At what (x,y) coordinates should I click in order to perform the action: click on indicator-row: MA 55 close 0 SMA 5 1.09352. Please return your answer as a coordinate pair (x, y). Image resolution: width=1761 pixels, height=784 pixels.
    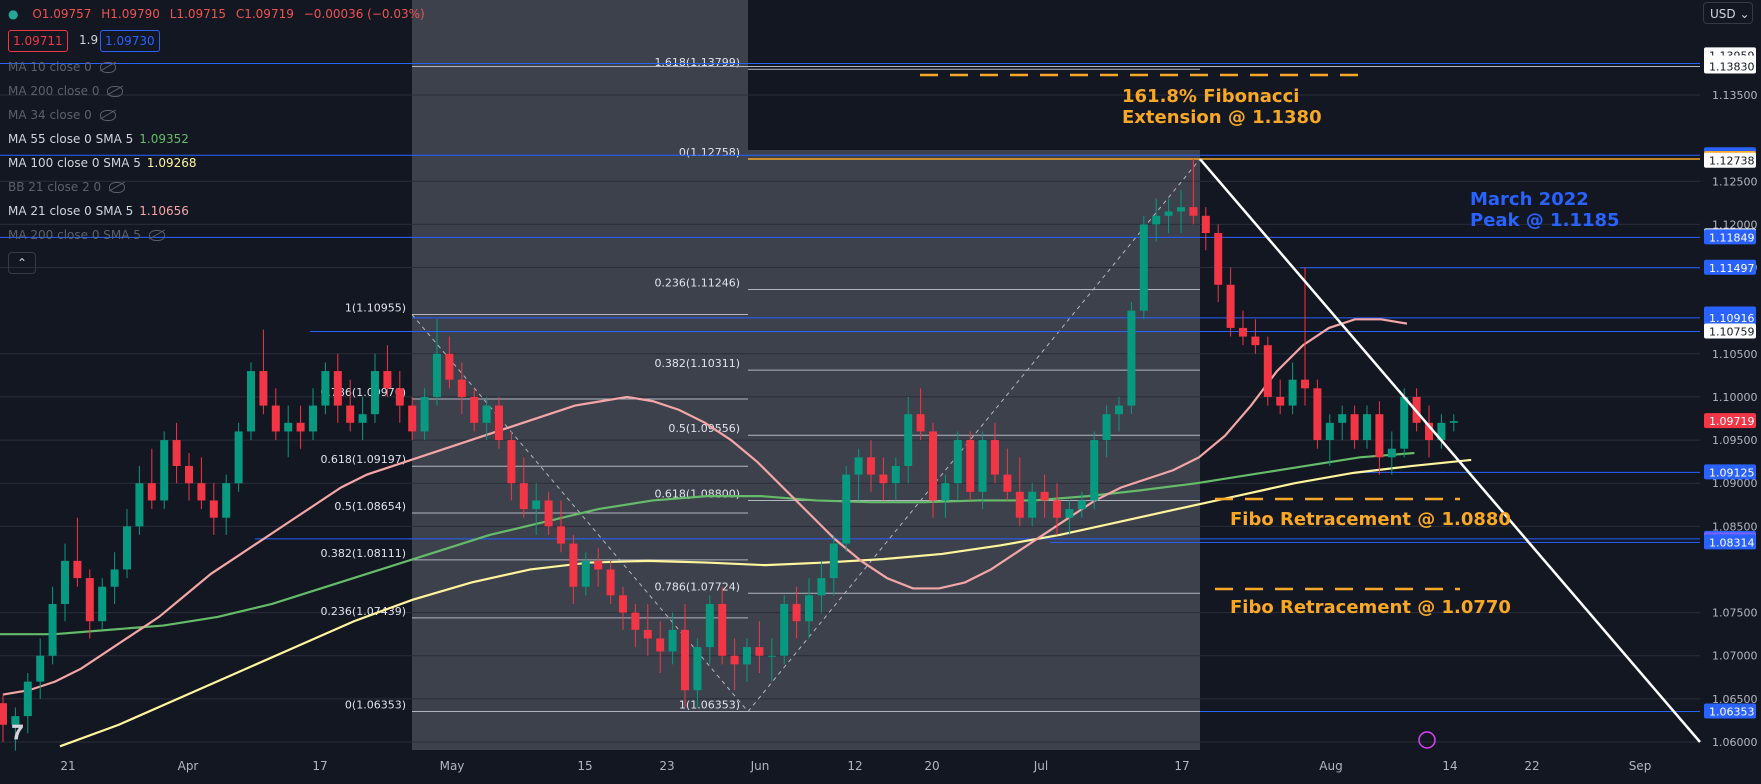
    Looking at the image, I should click on (98, 139).